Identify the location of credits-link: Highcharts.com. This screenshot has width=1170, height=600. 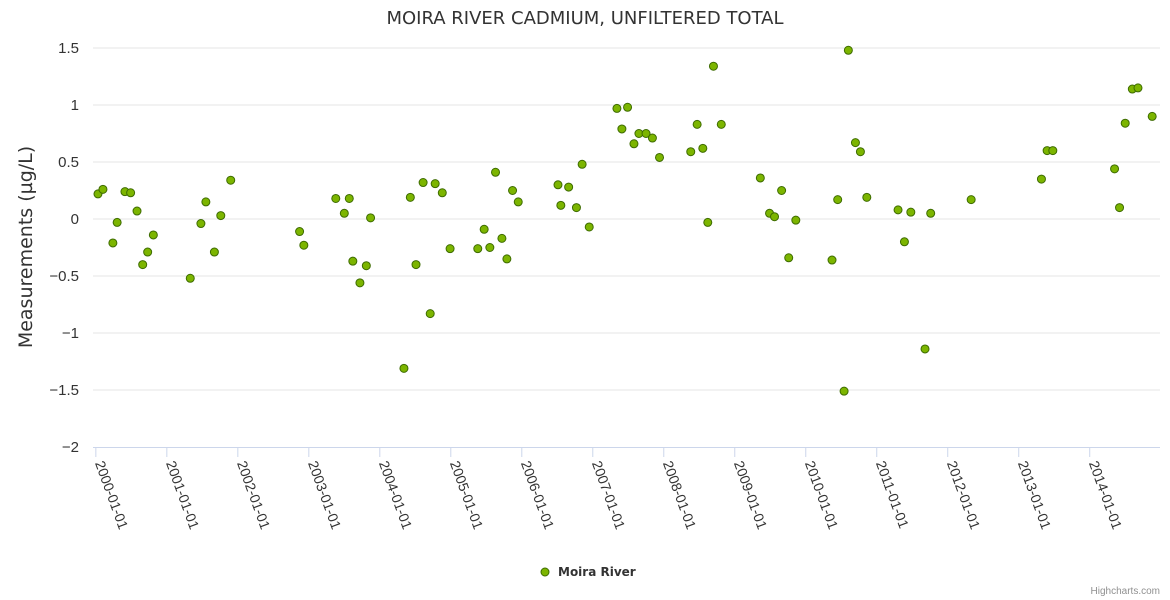
(1125, 591).